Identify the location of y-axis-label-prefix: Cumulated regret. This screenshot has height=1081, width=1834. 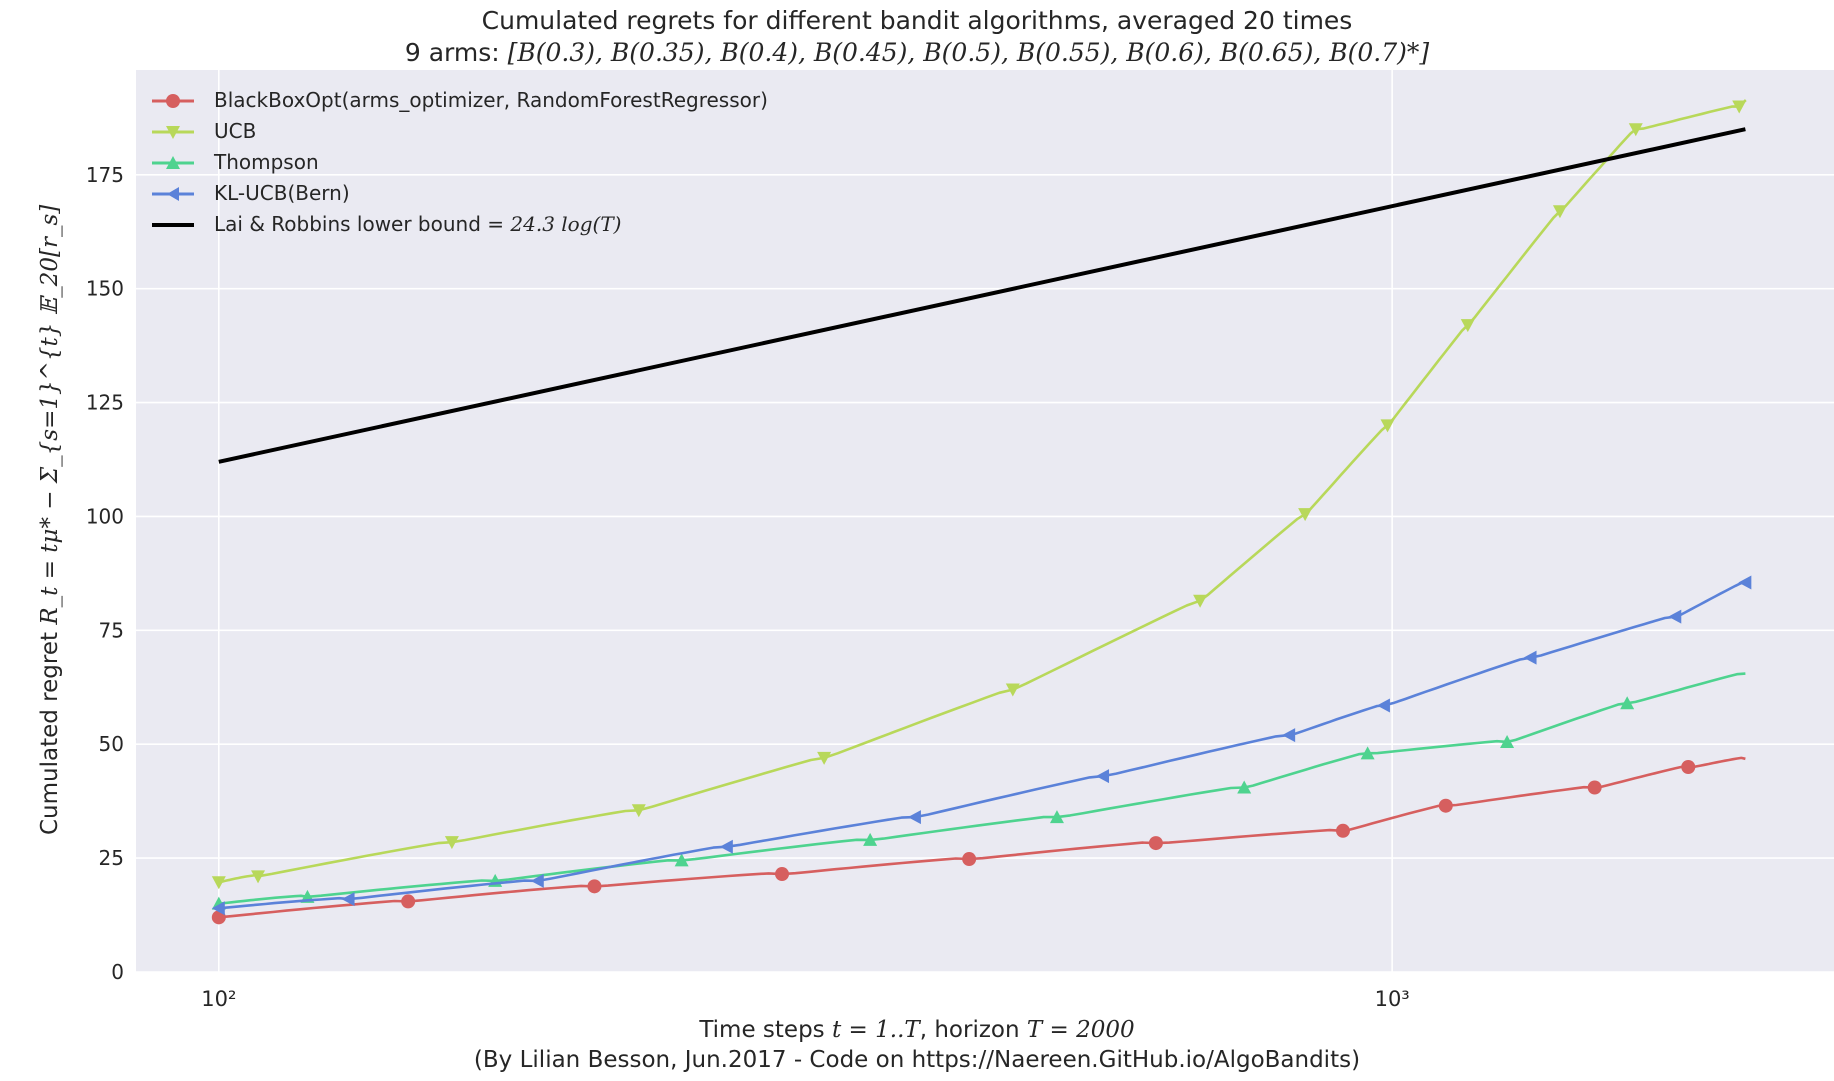
(50, 729).